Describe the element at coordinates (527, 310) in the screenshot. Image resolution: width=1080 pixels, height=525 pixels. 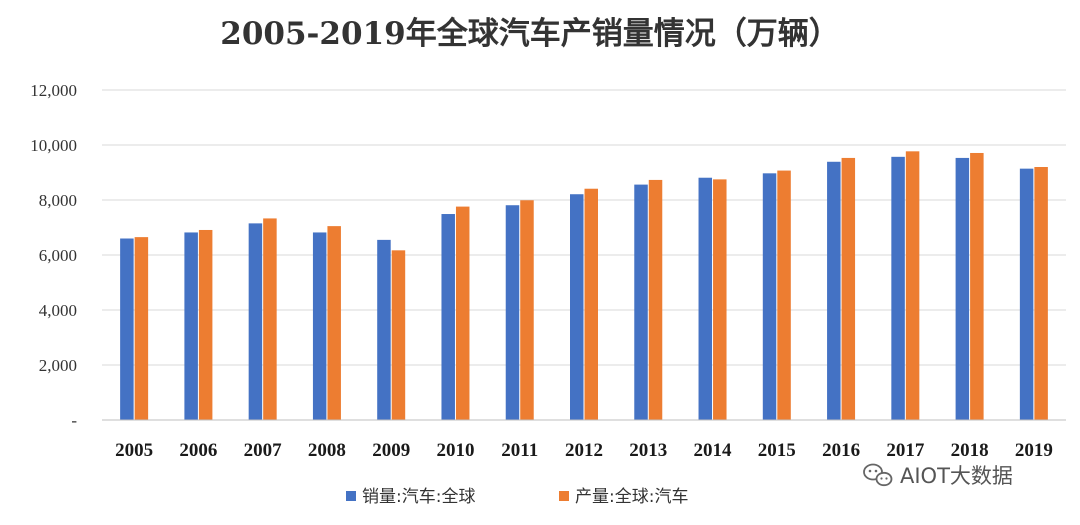
I see `bar-production-2011` at that location.